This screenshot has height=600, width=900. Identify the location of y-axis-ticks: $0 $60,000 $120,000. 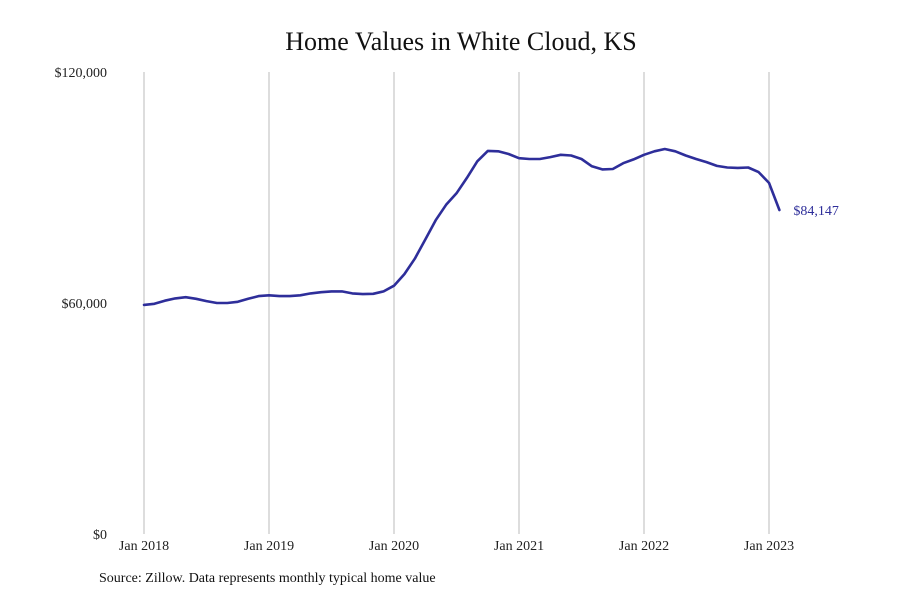
(81, 304).